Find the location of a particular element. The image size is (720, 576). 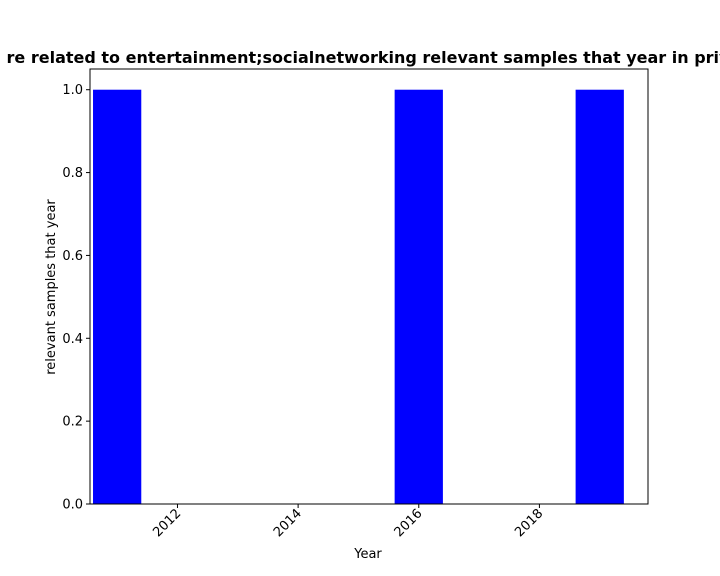

x-tick-label: 2016 is located at coordinates (409, 523).